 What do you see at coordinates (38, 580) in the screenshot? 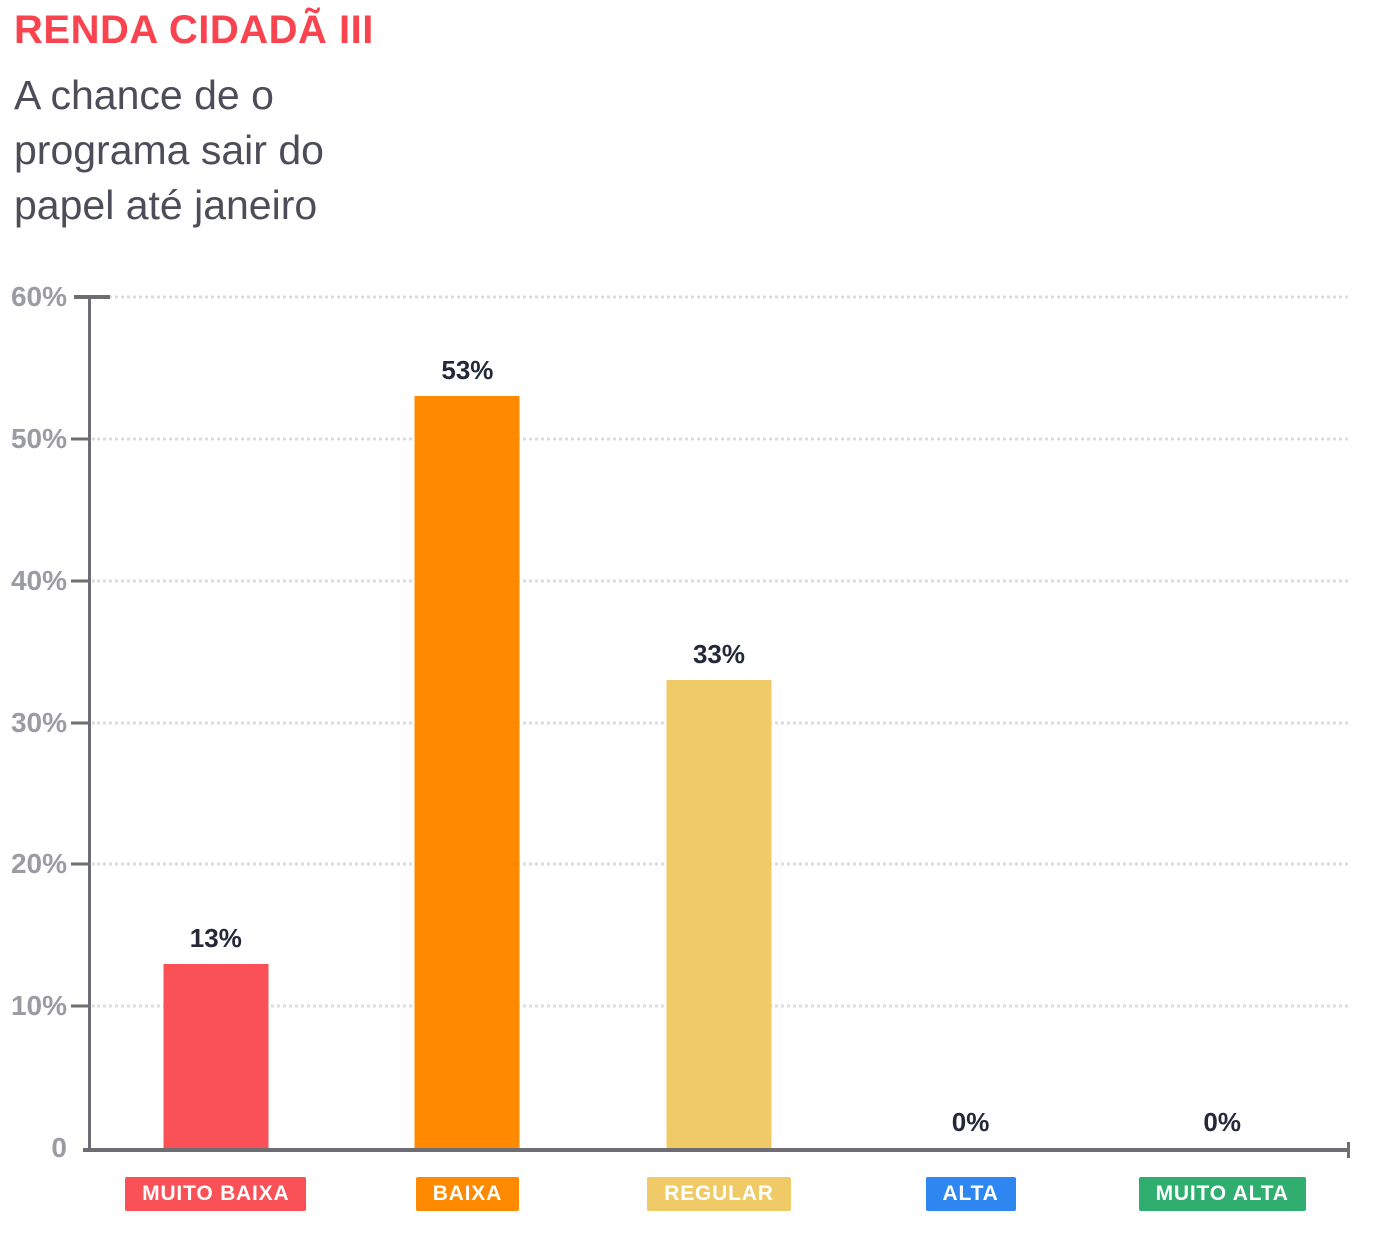
I see `y-axis-tick-label: 40%` at bounding box center [38, 580].